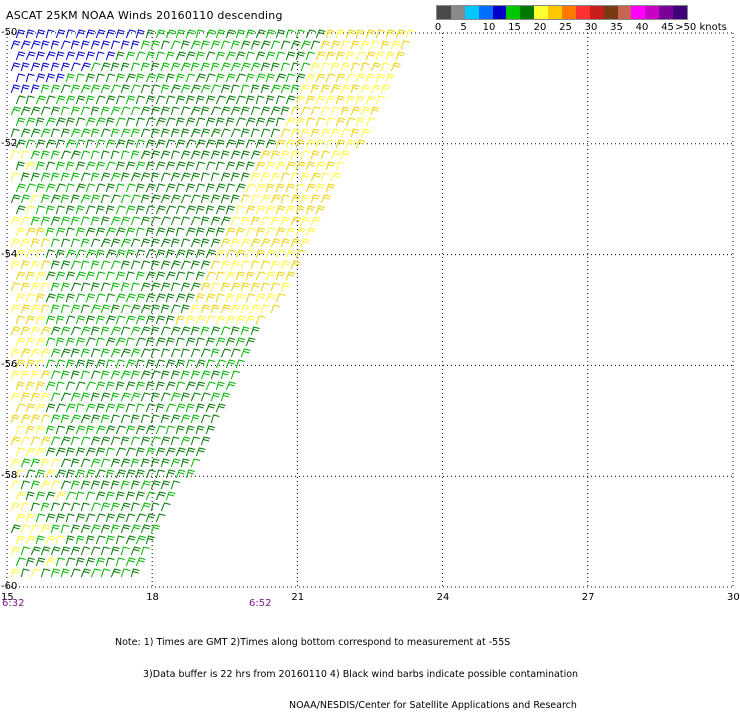  Describe the element at coordinates (9, 254) in the screenshot. I see `latitude-label: -54` at that location.